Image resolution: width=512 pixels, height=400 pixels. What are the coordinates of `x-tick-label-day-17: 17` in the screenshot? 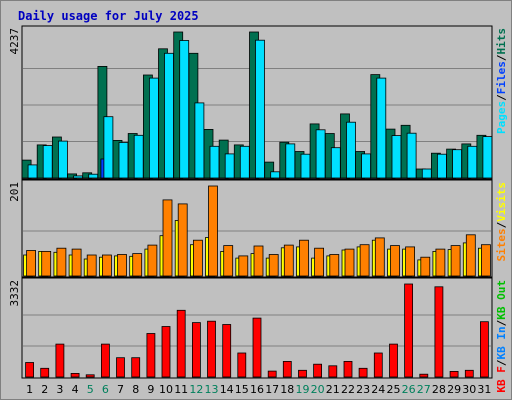 It's located at (272, 389).